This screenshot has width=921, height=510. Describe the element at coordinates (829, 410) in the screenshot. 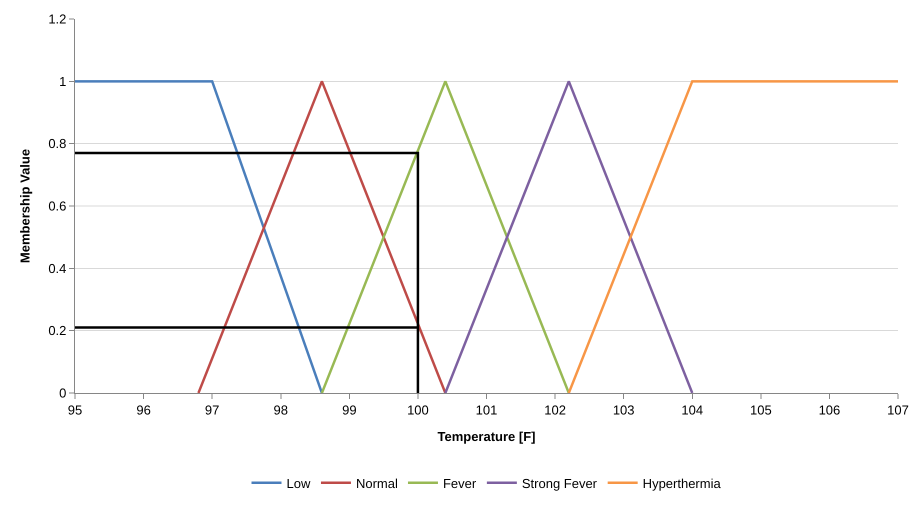

I see `x-tick-label: 106` at that location.